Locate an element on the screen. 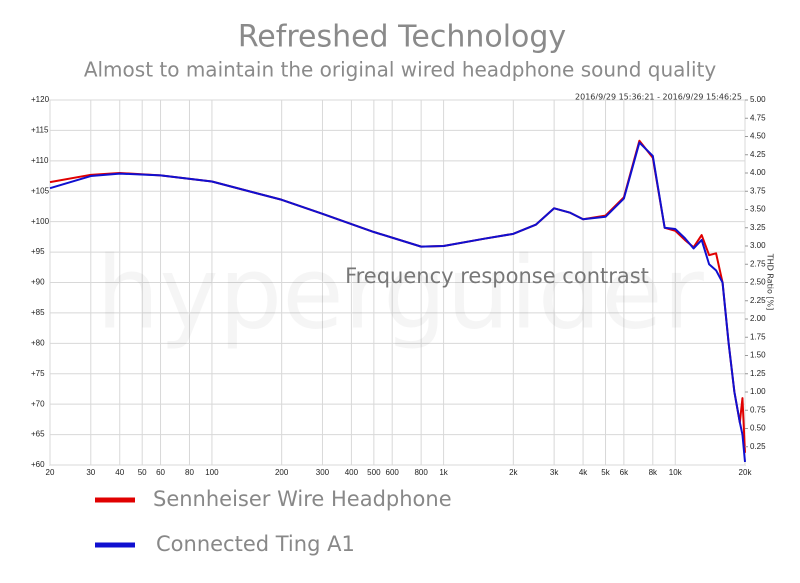 The height and width of the screenshot is (583, 800). x-tick-label: 2k is located at coordinates (513, 472).